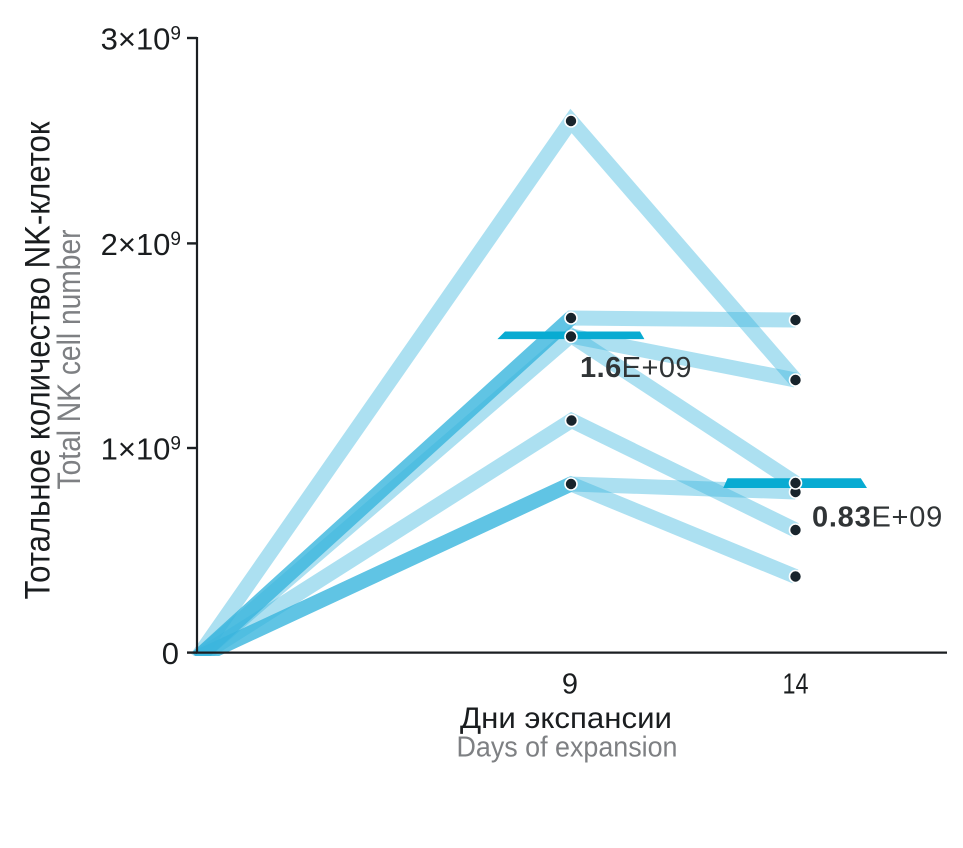 The height and width of the screenshot is (848, 963). What do you see at coordinates (38, 360) in the screenshot?
I see `svg-text: Тотальное количество NK-клеток` at bounding box center [38, 360].